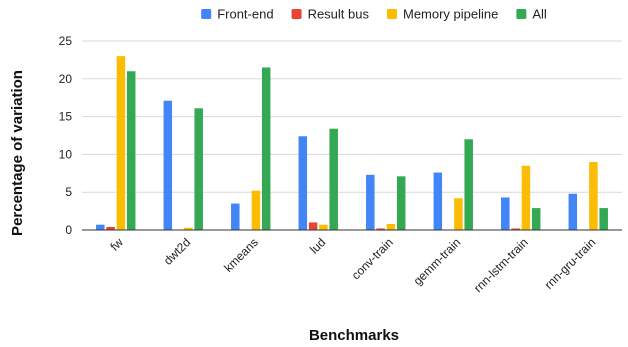 The height and width of the screenshot is (347, 628). Describe the element at coordinates (66, 79) in the screenshot. I see `y-tick-label: 20` at that location.